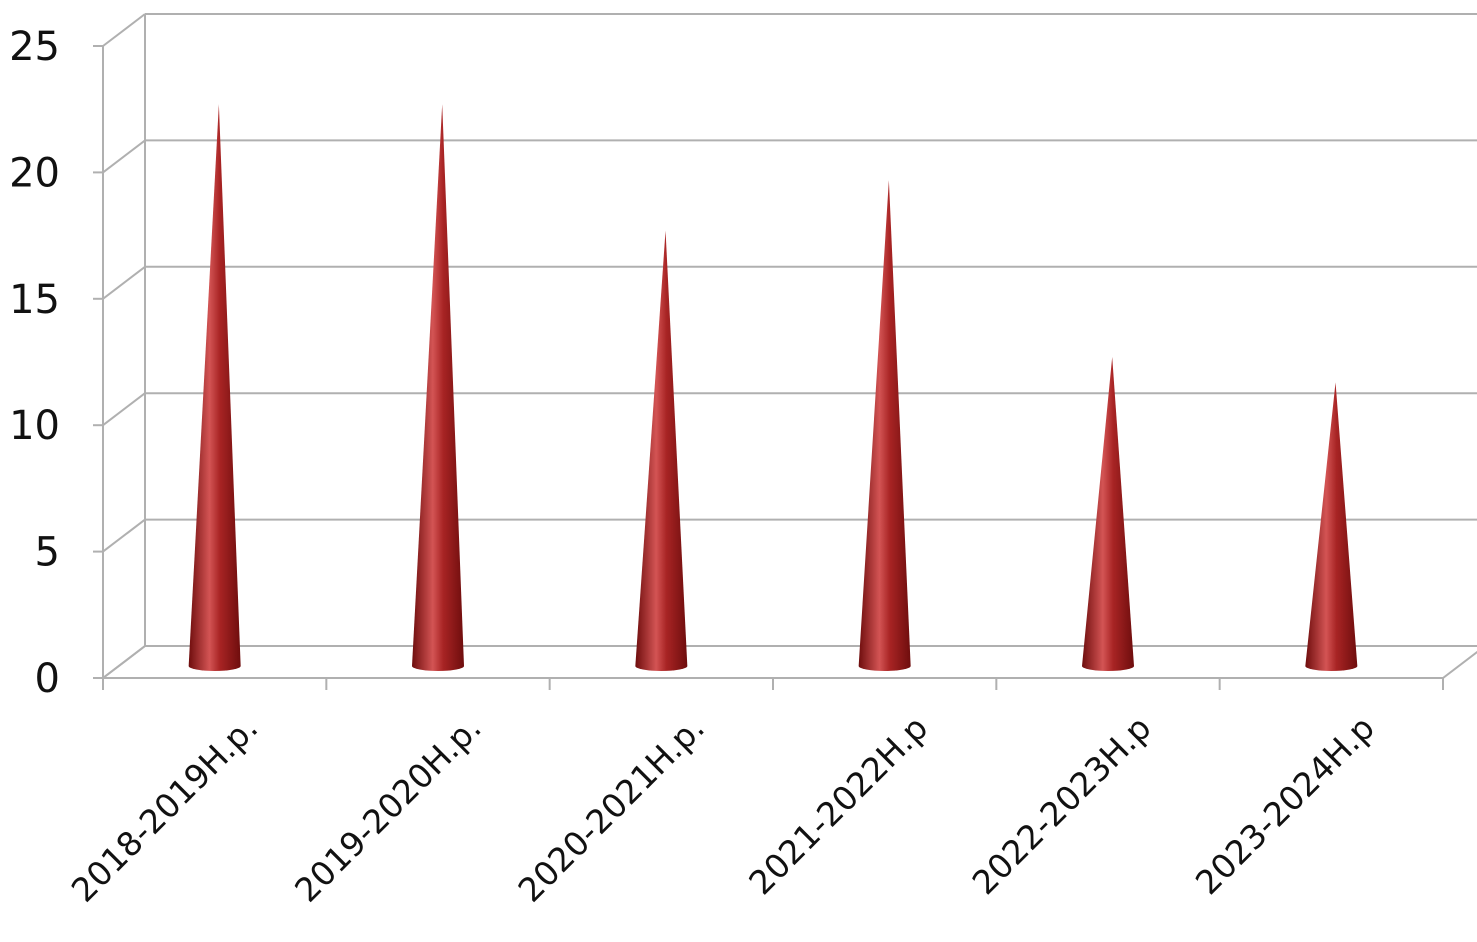 Image resolution: width=1477 pixels, height=942 pixels. I want to click on x-tick-label: 2023-2024H.p, so click(1285, 805).